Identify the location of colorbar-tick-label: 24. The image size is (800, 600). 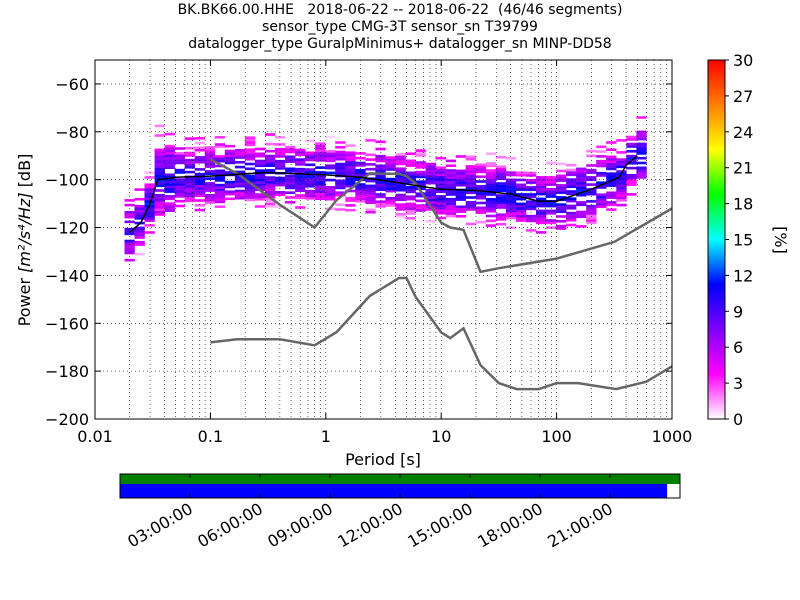
(743, 132).